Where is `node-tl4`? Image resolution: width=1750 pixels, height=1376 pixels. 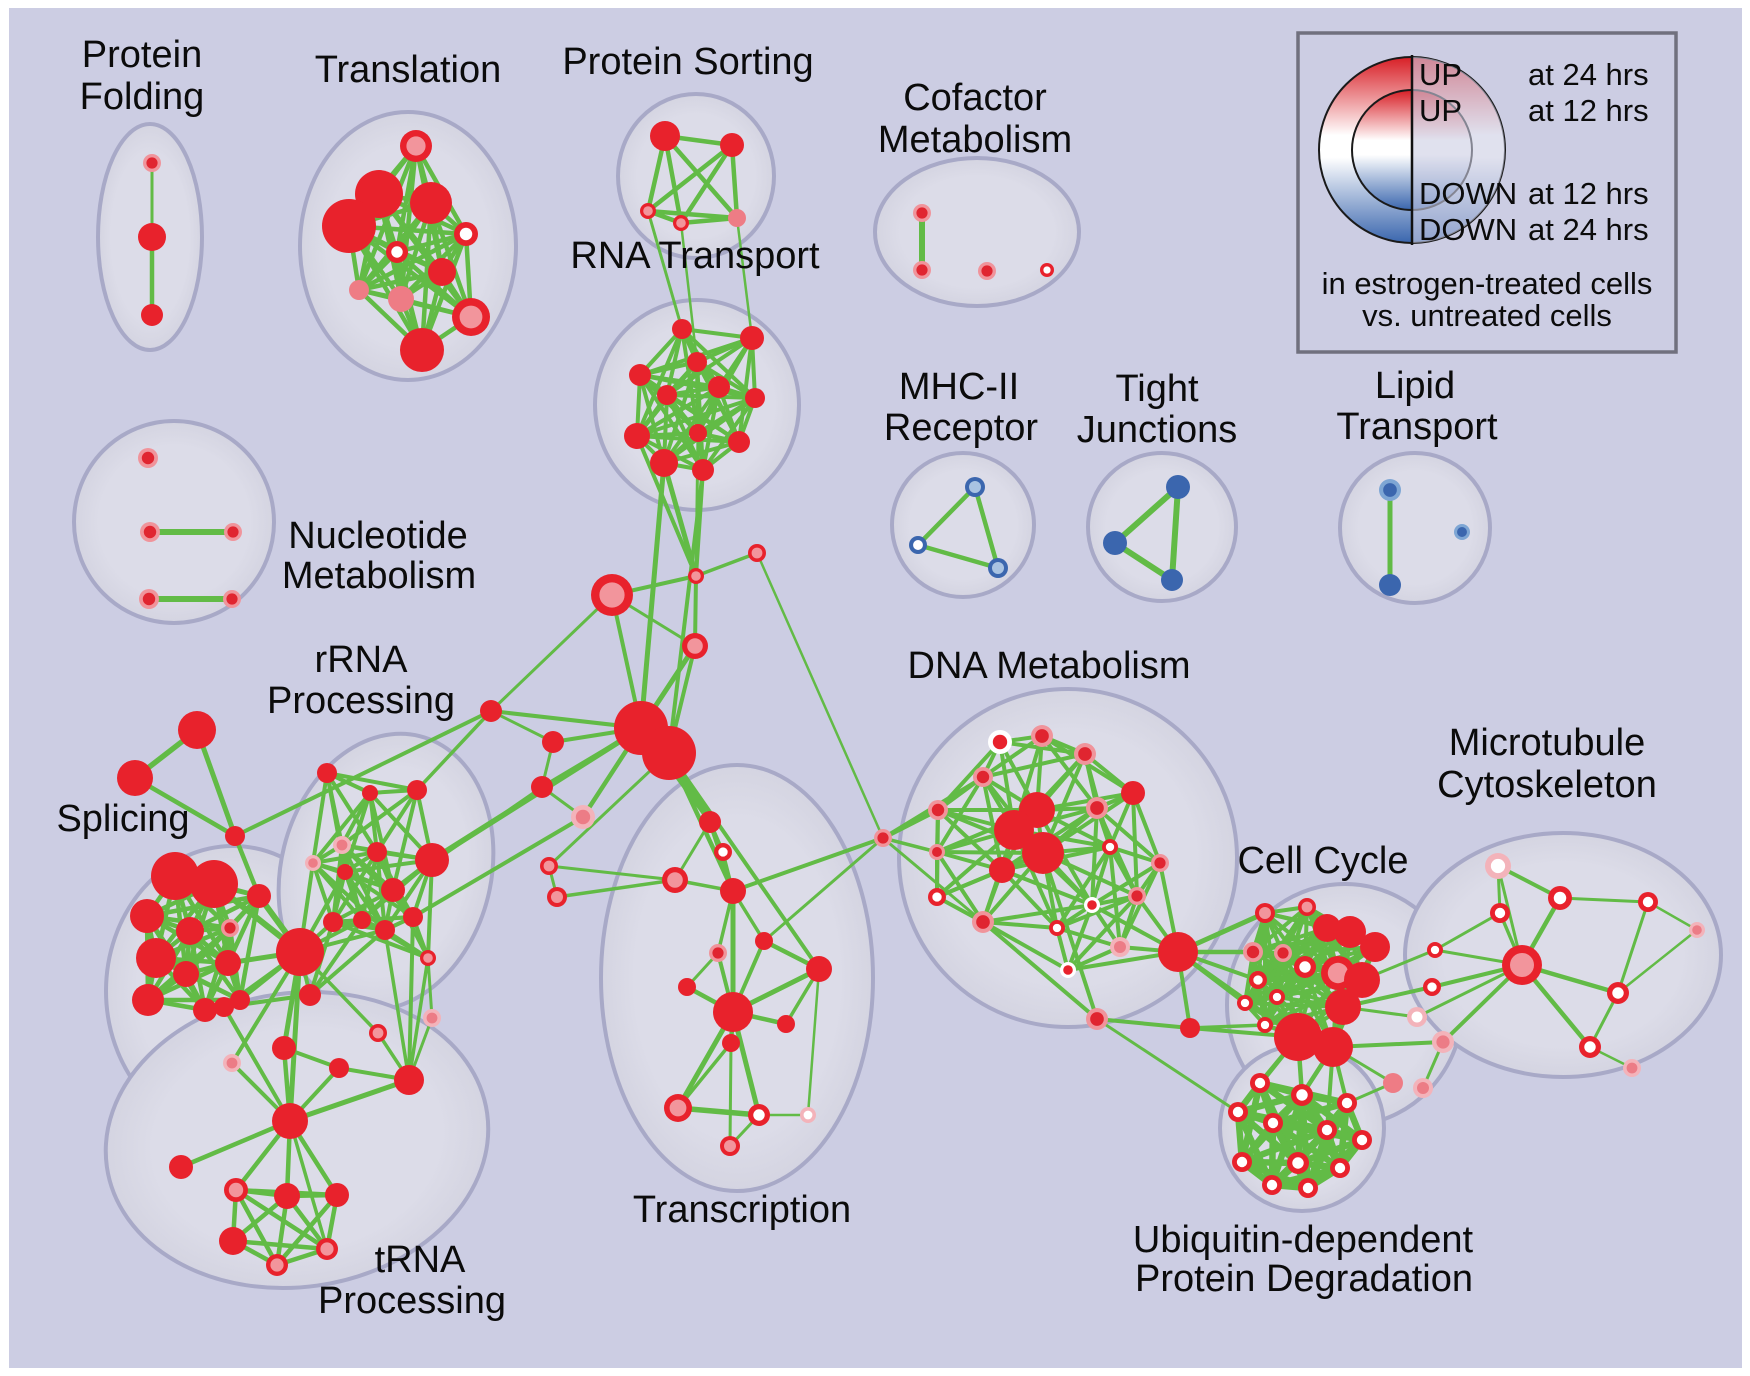
node-tl4 is located at coordinates (349, 226).